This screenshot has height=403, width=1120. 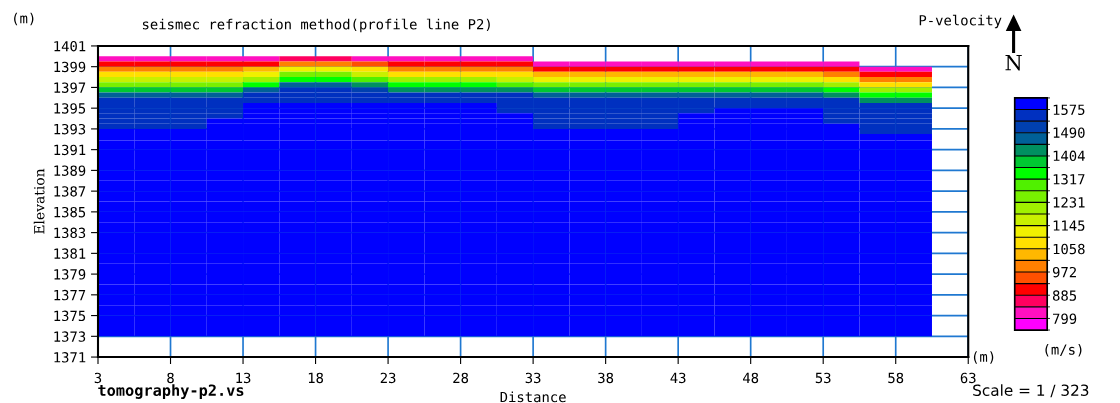 What do you see at coordinates (1069, 225) in the screenshot?
I see `color-bar-label: 1145` at bounding box center [1069, 225].